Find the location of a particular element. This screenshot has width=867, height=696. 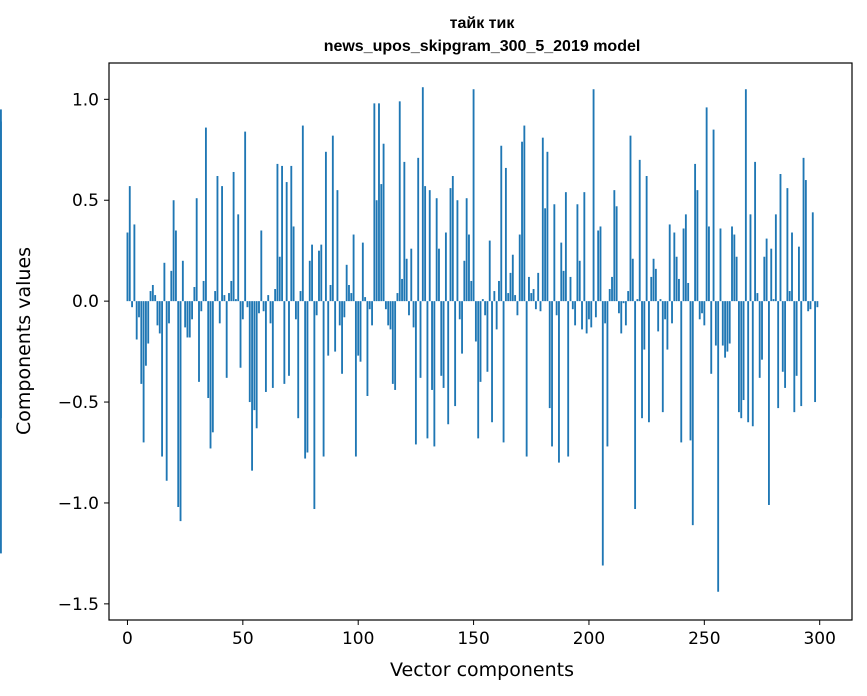

y-tick-label: −1.5 is located at coordinates (78, 605).